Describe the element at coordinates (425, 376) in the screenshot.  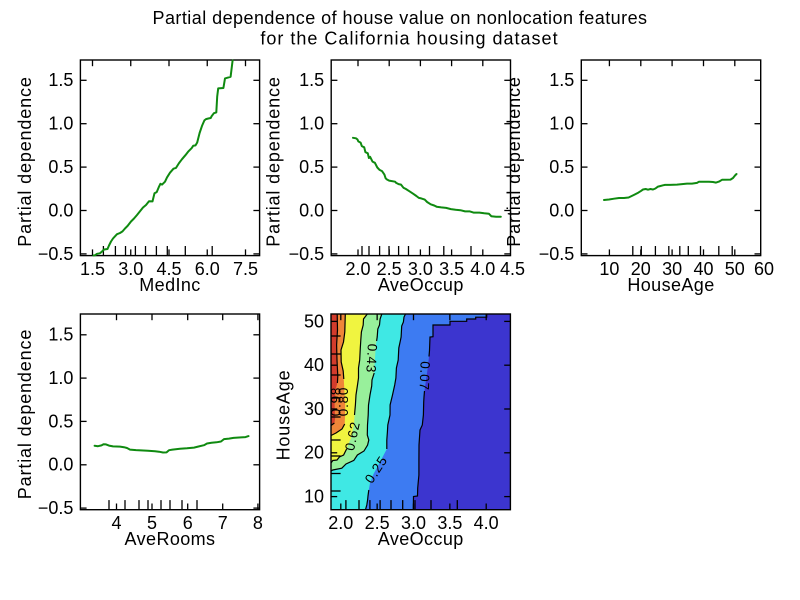
I see `svg-text: 0.07` at that location.